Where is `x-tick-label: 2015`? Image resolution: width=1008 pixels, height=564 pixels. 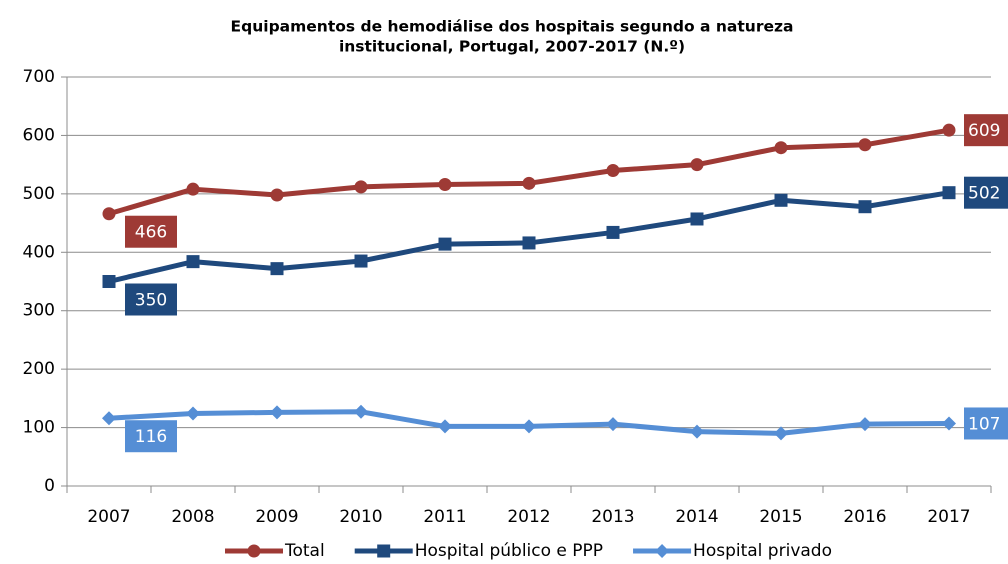
x-tick-label: 2015 is located at coordinates (780, 517).